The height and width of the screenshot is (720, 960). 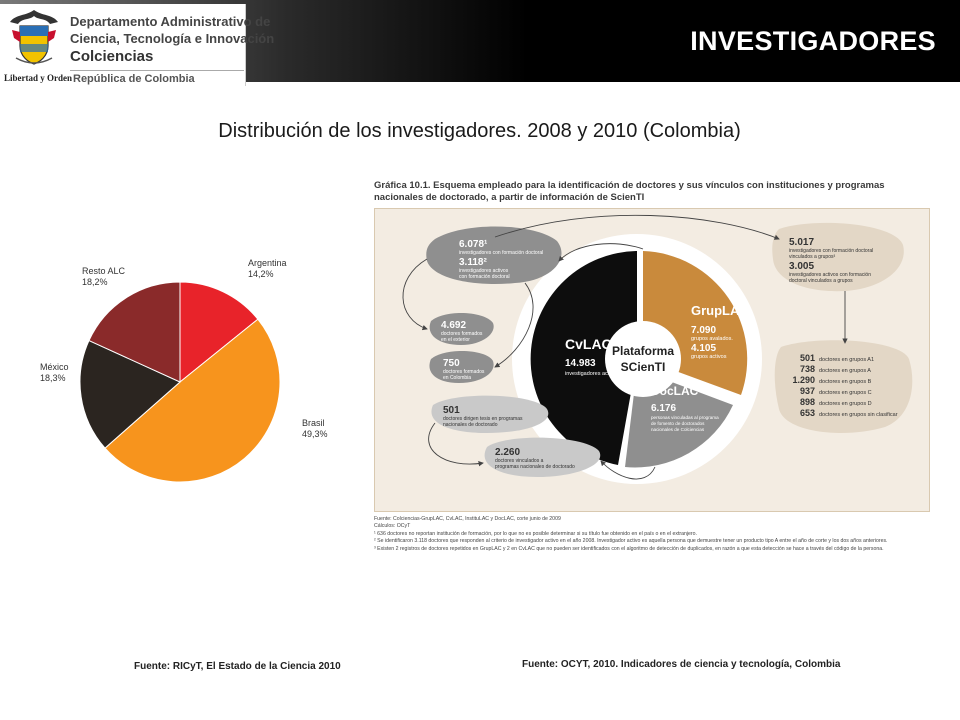 I want to click on group-count: 738, so click(x=807, y=369).